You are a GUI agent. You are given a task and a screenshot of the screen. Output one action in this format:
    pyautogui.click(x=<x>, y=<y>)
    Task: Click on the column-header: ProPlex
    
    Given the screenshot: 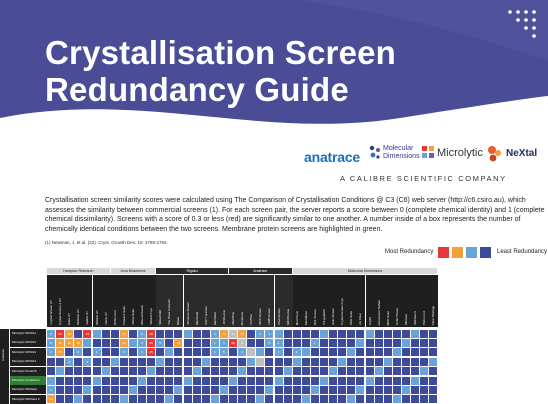 What is the action you would take?
    pyautogui.click(x=252, y=301)
    